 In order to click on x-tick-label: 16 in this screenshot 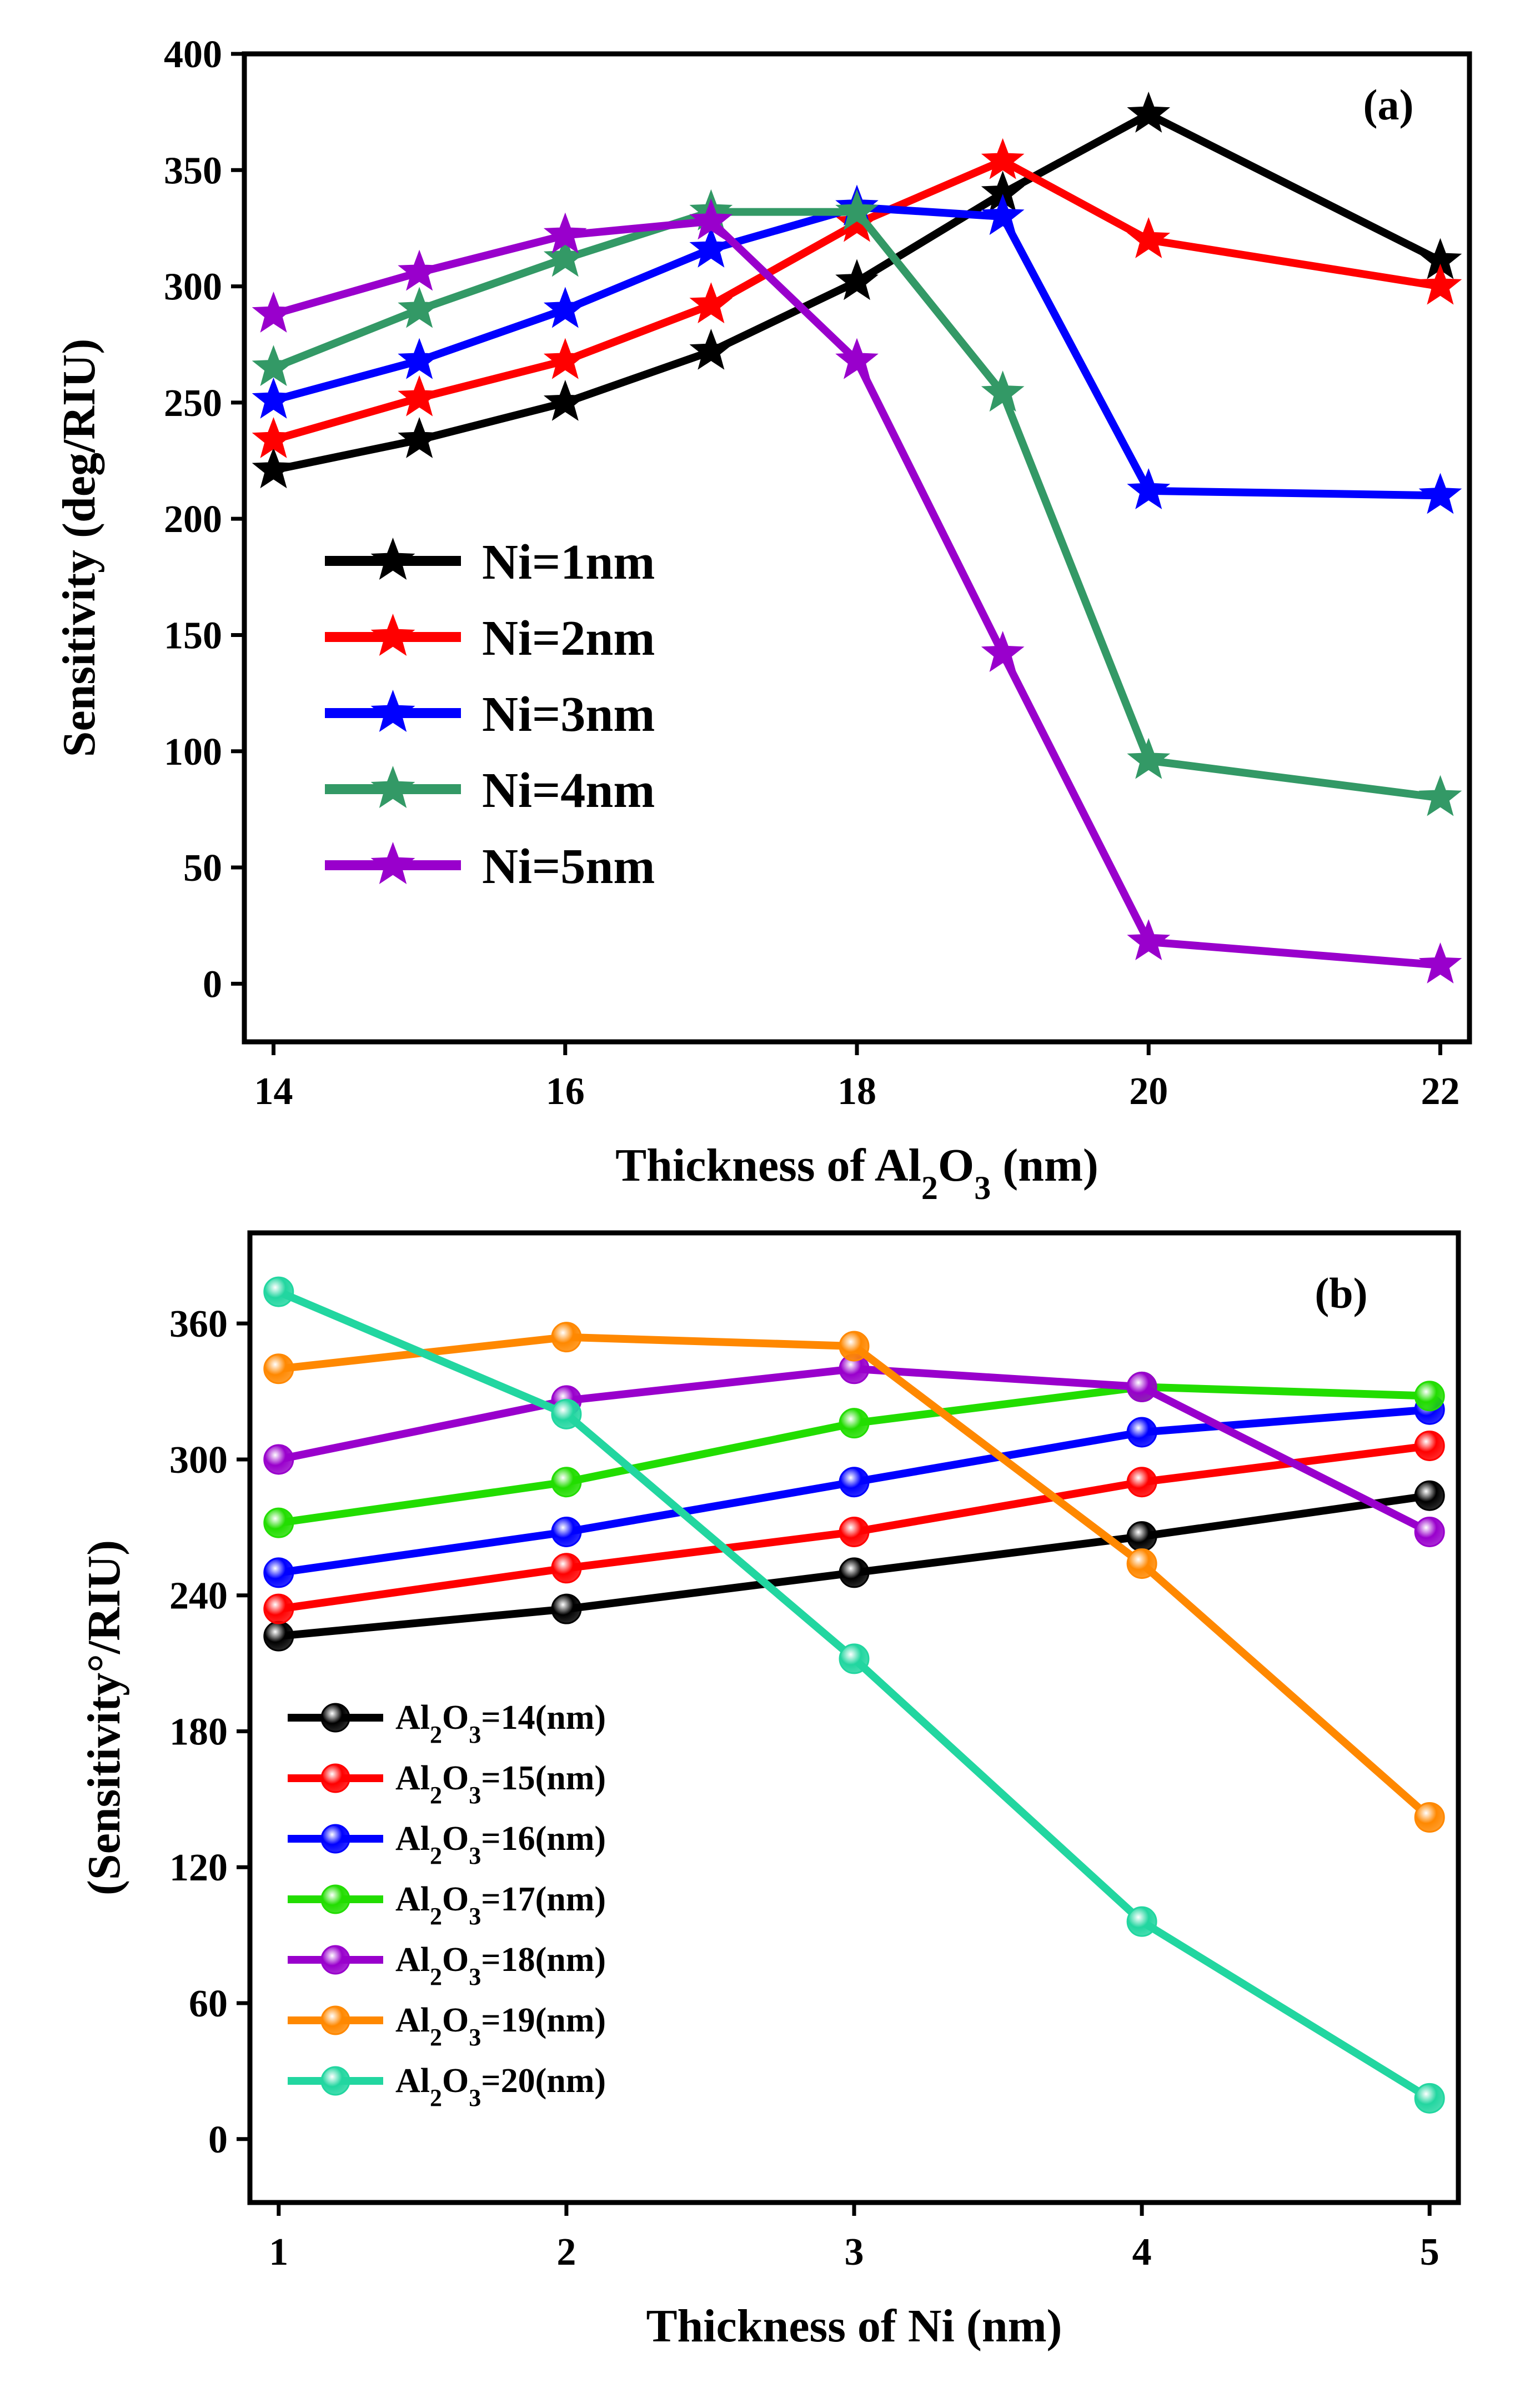, I will do `click(565, 1091)`.